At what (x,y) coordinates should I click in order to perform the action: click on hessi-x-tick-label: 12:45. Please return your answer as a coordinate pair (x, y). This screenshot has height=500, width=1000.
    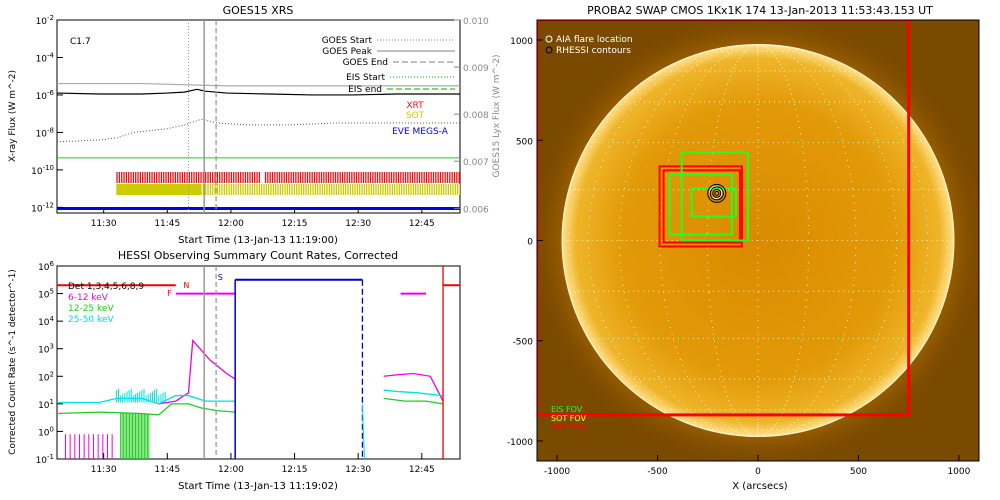
    Looking at the image, I should click on (422, 470).